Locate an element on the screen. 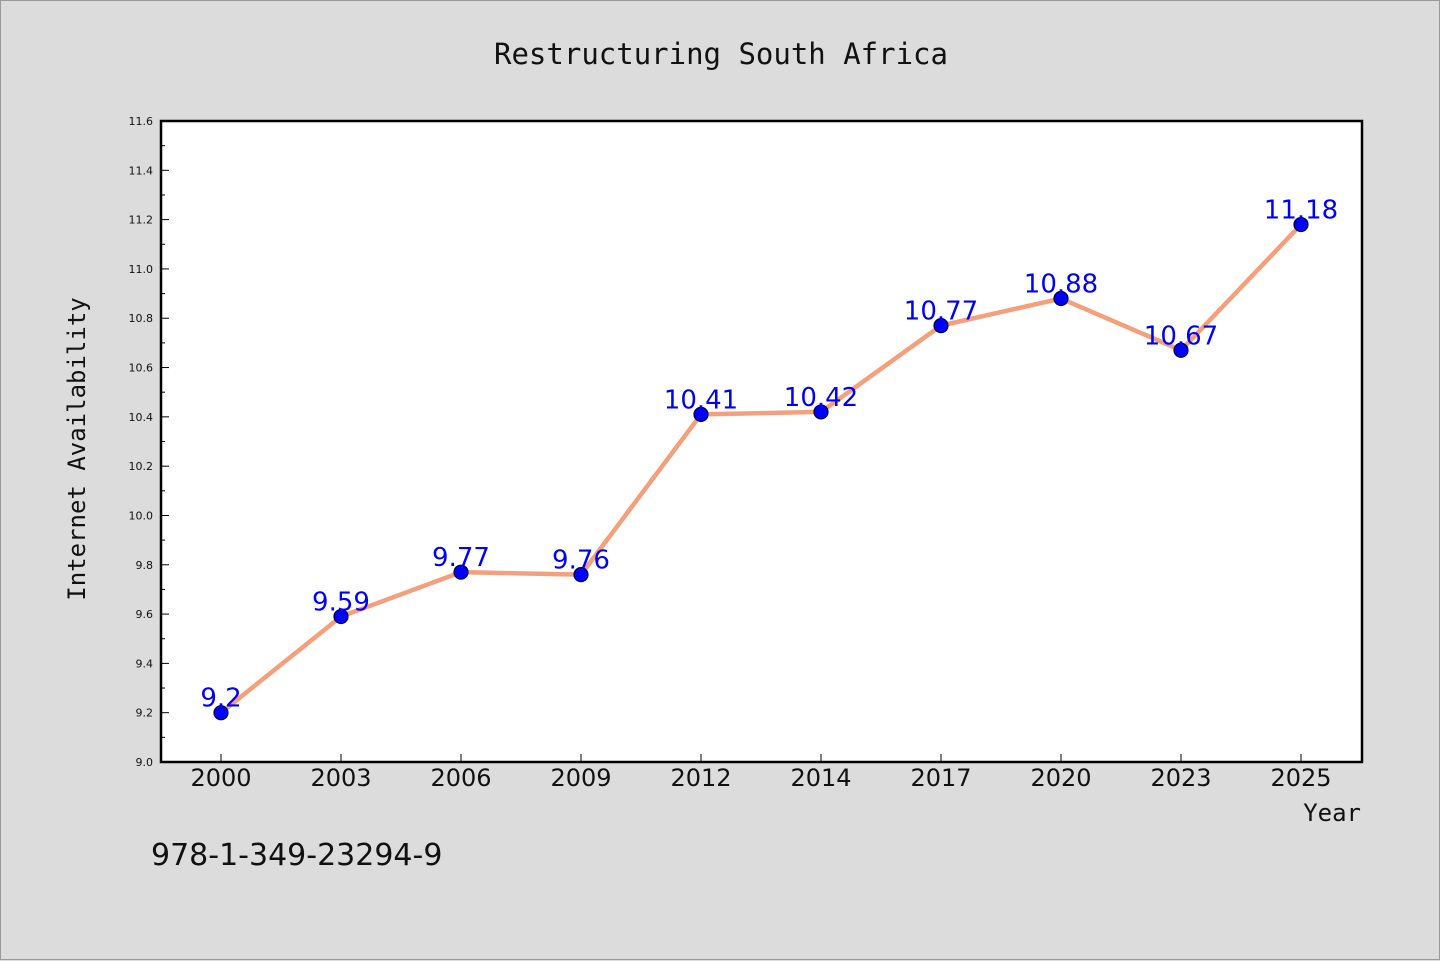  x-tick-label: 2020 is located at coordinates (1060, 778).